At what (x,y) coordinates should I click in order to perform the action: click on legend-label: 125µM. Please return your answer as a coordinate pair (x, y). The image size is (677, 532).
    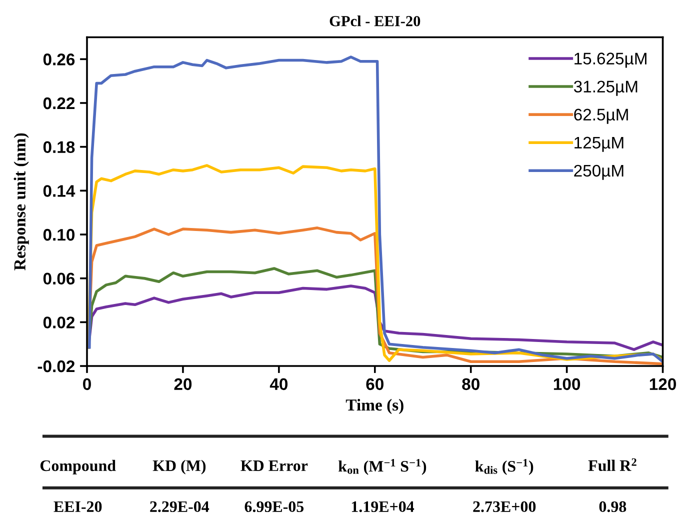
    Looking at the image, I should click on (599, 144).